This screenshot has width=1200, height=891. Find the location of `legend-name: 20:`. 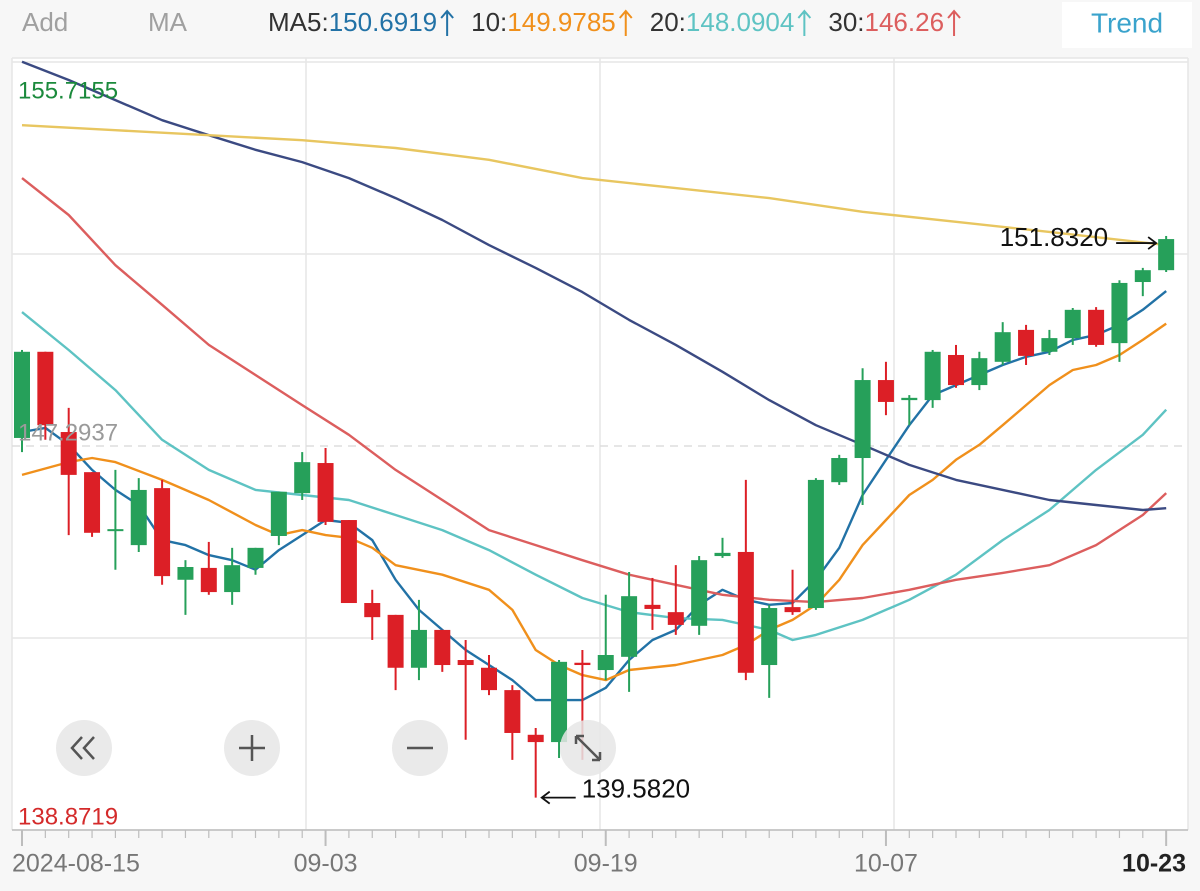

legend-name: 20: is located at coordinates (668, 22).